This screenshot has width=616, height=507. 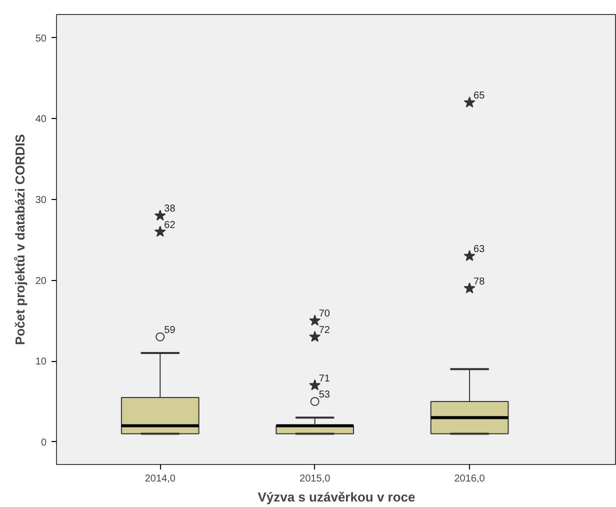 I want to click on y-tick-label: 10, so click(x=41, y=362).